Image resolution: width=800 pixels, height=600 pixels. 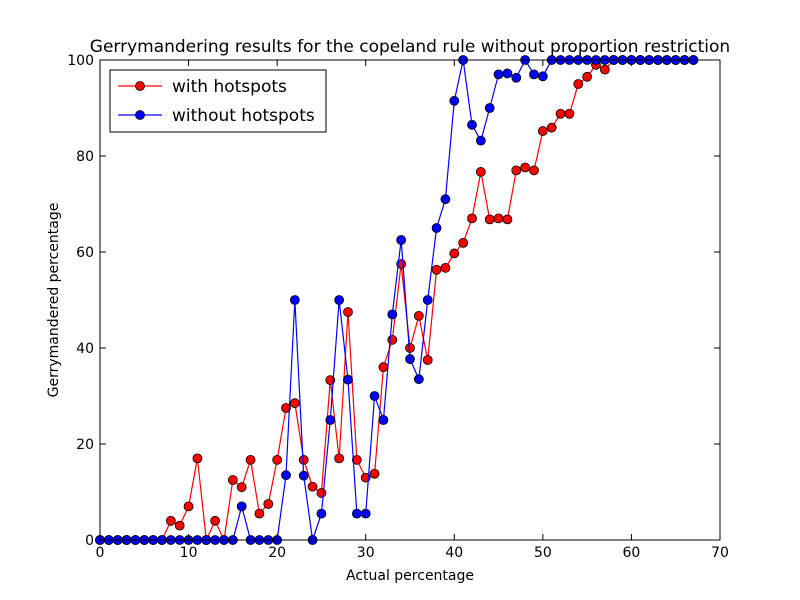 I want to click on y-tick-label: 100, so click(x=80, y=61).